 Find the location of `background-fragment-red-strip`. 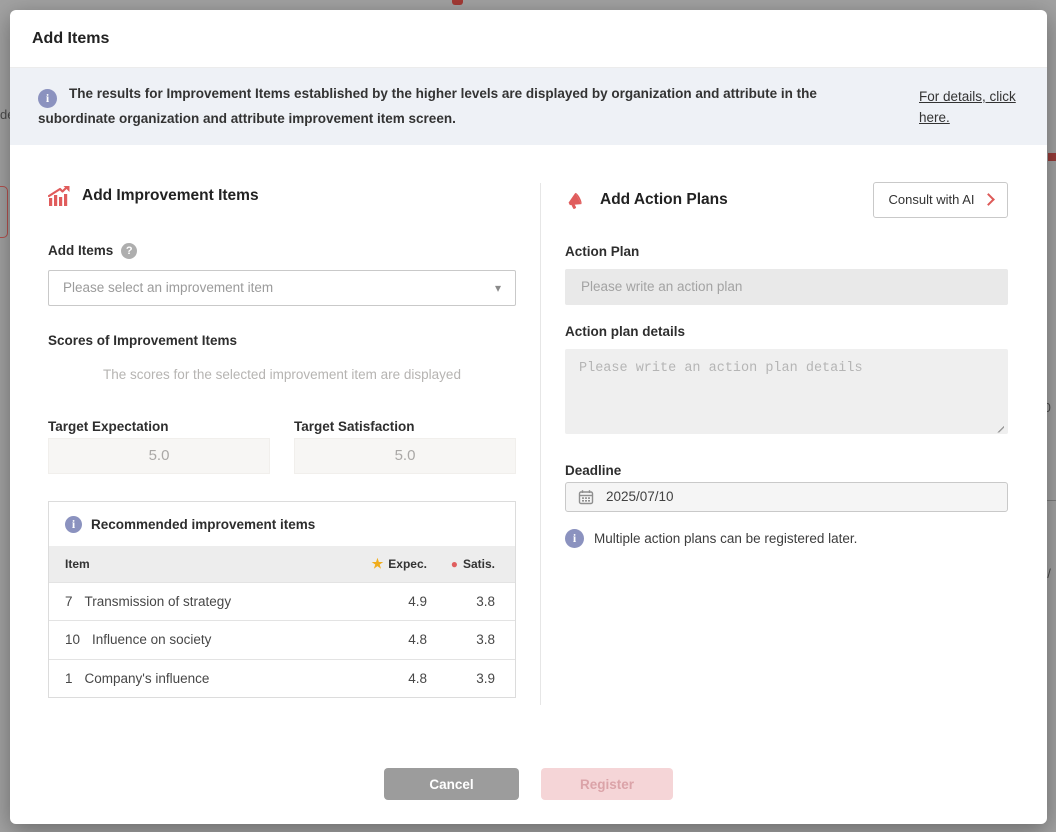

background-fragment-red-strip is located at coordinates (1052, 157).